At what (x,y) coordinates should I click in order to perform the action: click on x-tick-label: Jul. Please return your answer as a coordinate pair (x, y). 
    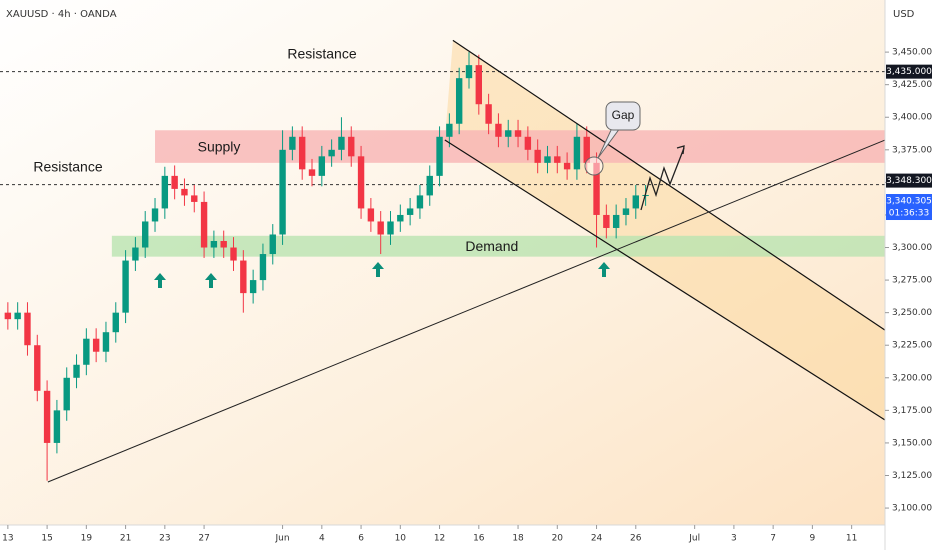
    Looking at the image, I should click on (694, 539).